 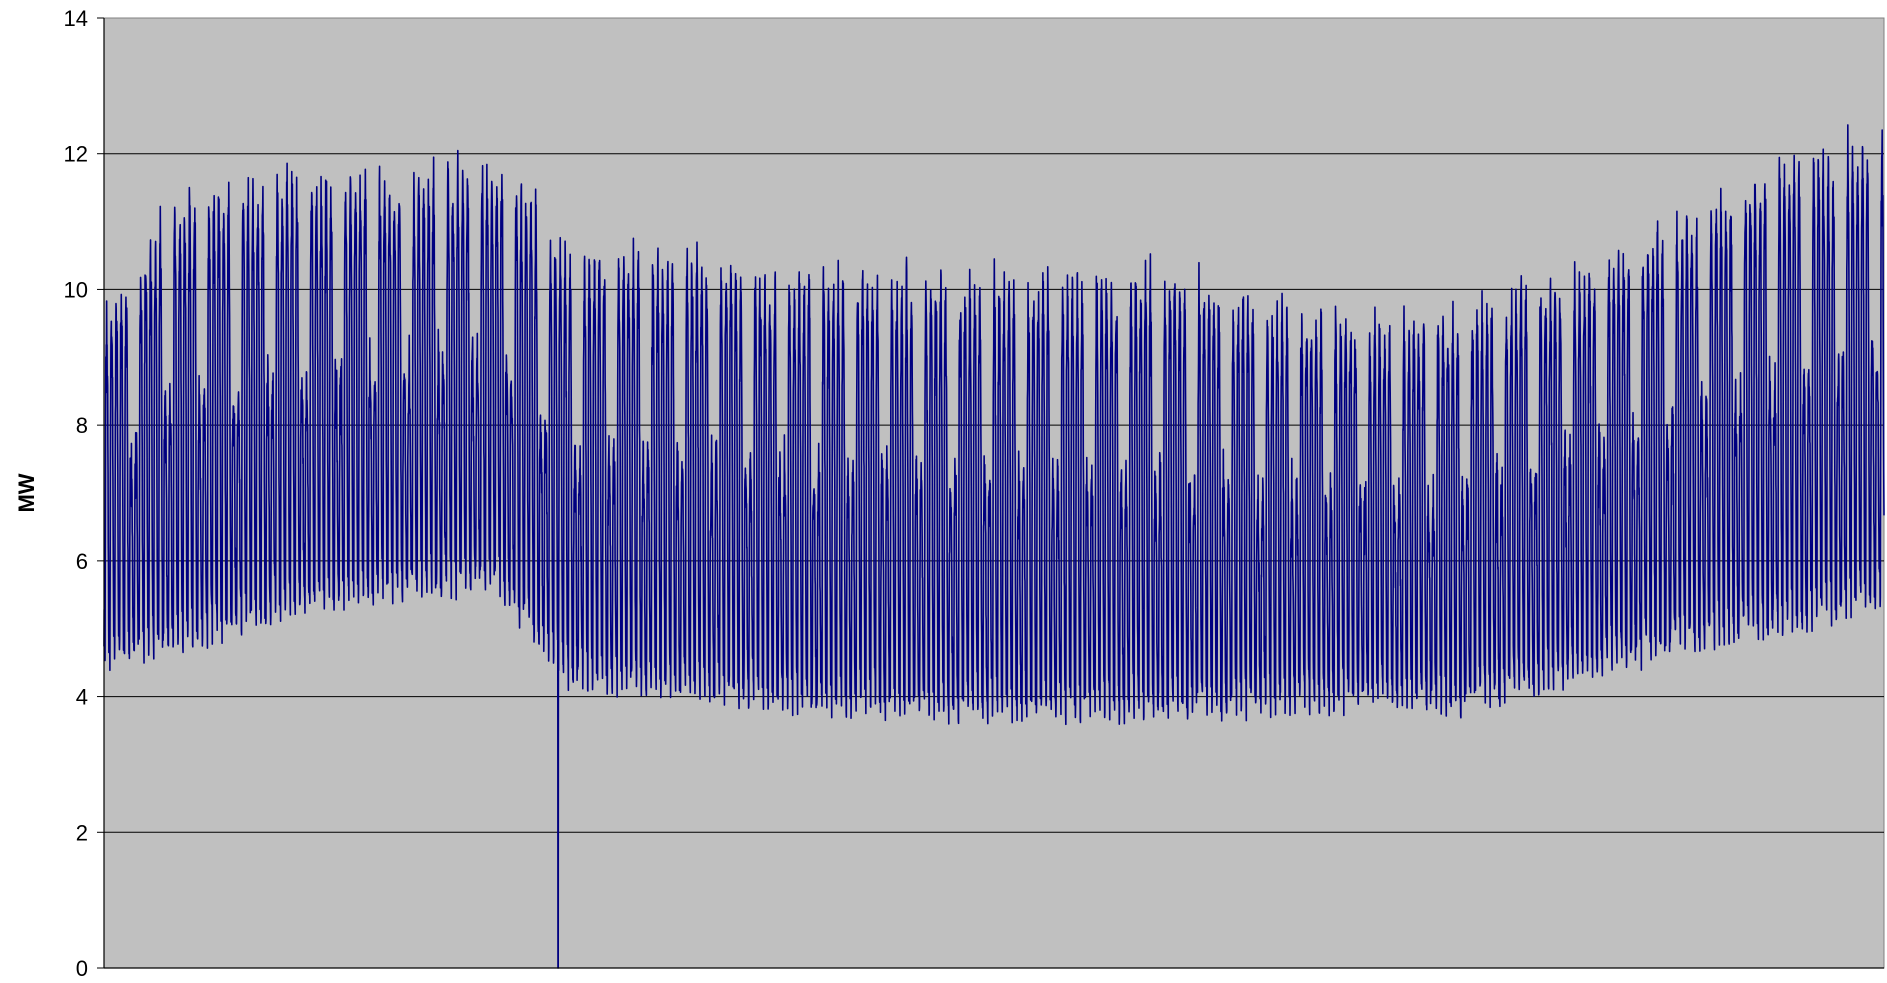 What do you see at coordinates (26, 492) in the screenshot?
I see `y-axis-title: MW` at bounding box center [26, 492].